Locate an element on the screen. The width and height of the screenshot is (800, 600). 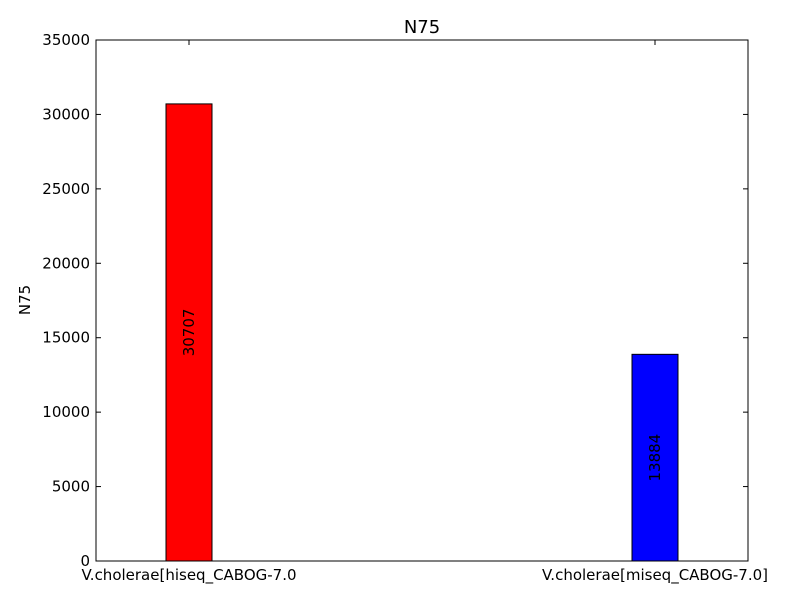
y-tick-label: 0 is located at coordinates (85, 561).